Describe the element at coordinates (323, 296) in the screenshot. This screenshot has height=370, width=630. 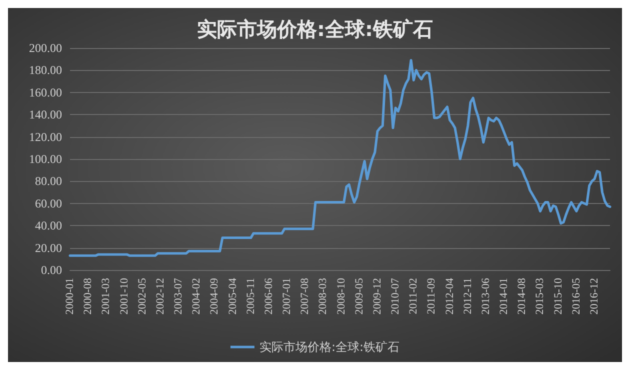
I see `x-tick-label: 2008-03` at that location.